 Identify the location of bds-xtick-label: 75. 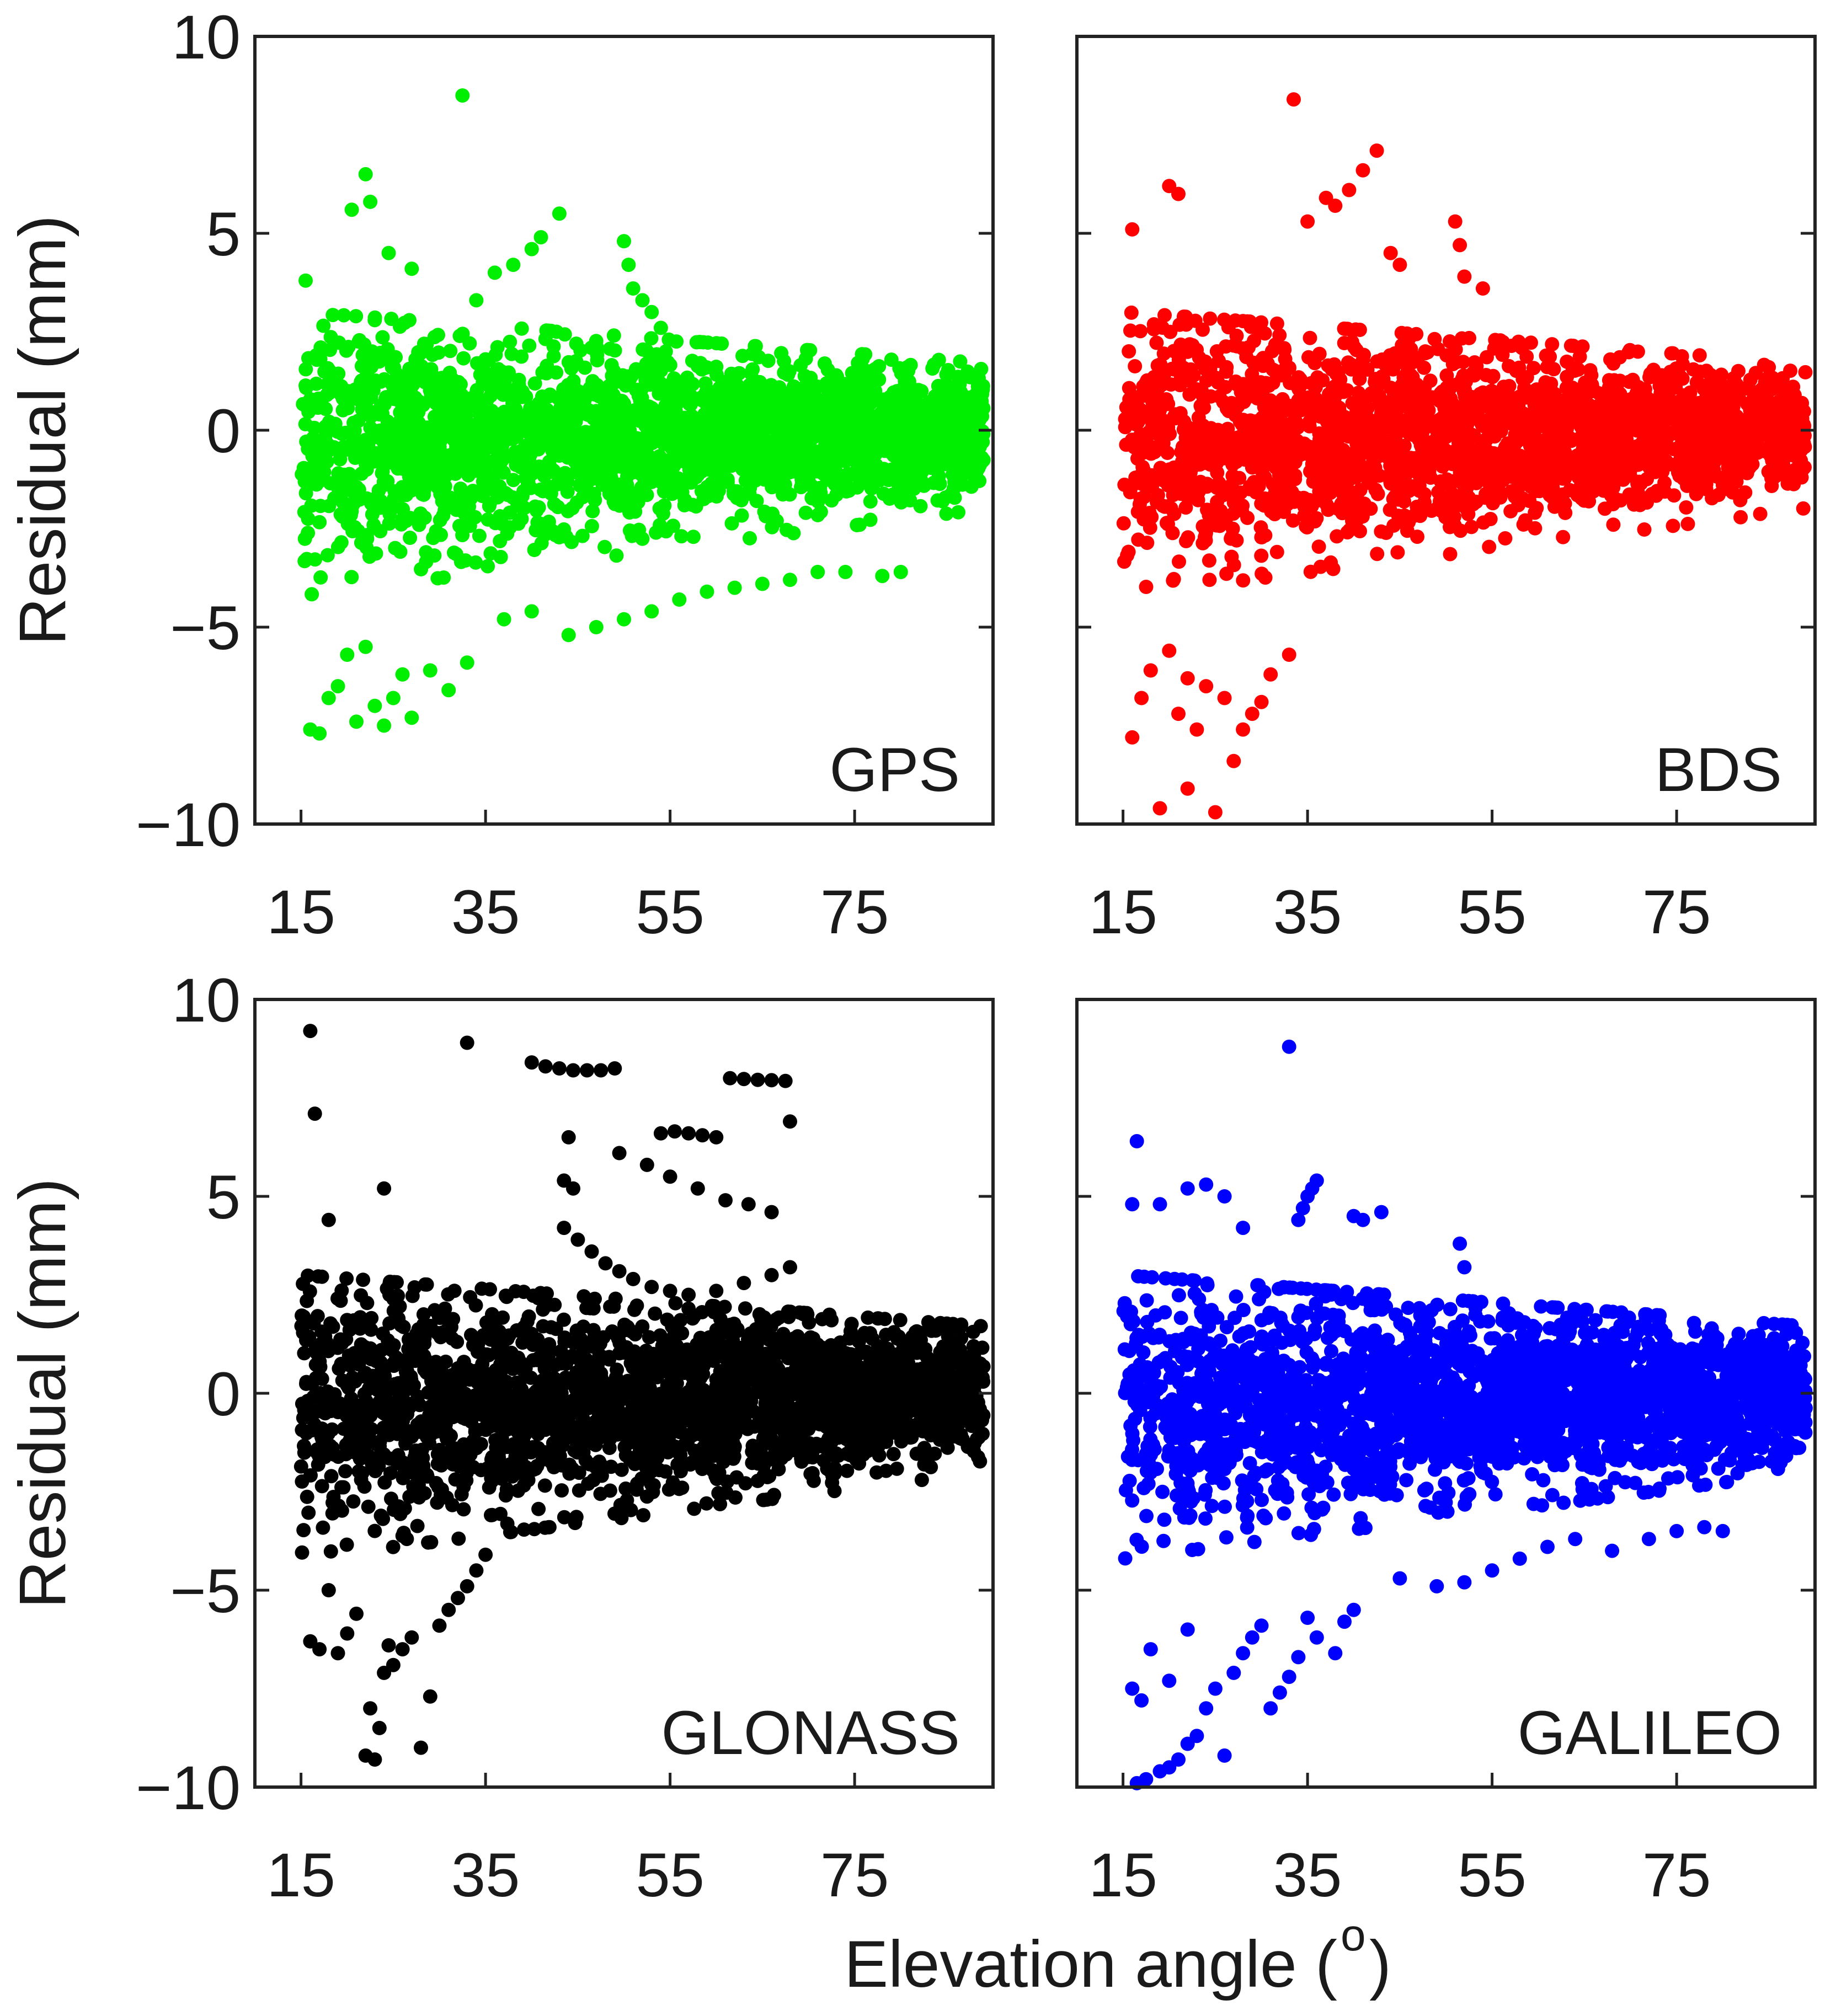
(1676, 912).